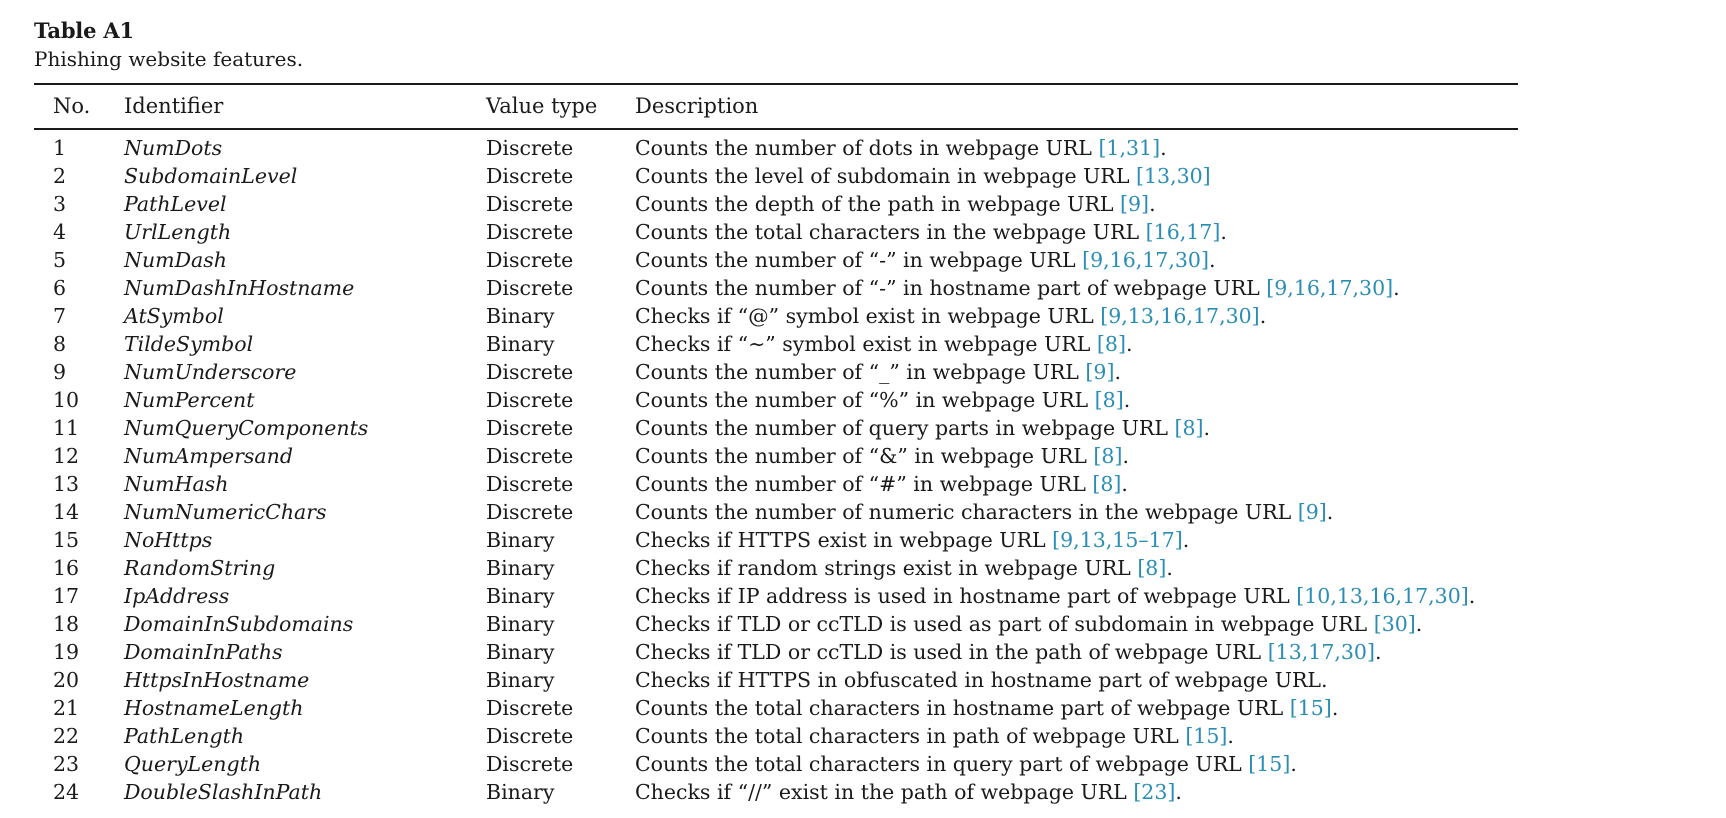 This screenshot has height=818, width=1726. Describe the element at coordinates (66, 708) in the screenshot. I see `row-number: 21` at that location.